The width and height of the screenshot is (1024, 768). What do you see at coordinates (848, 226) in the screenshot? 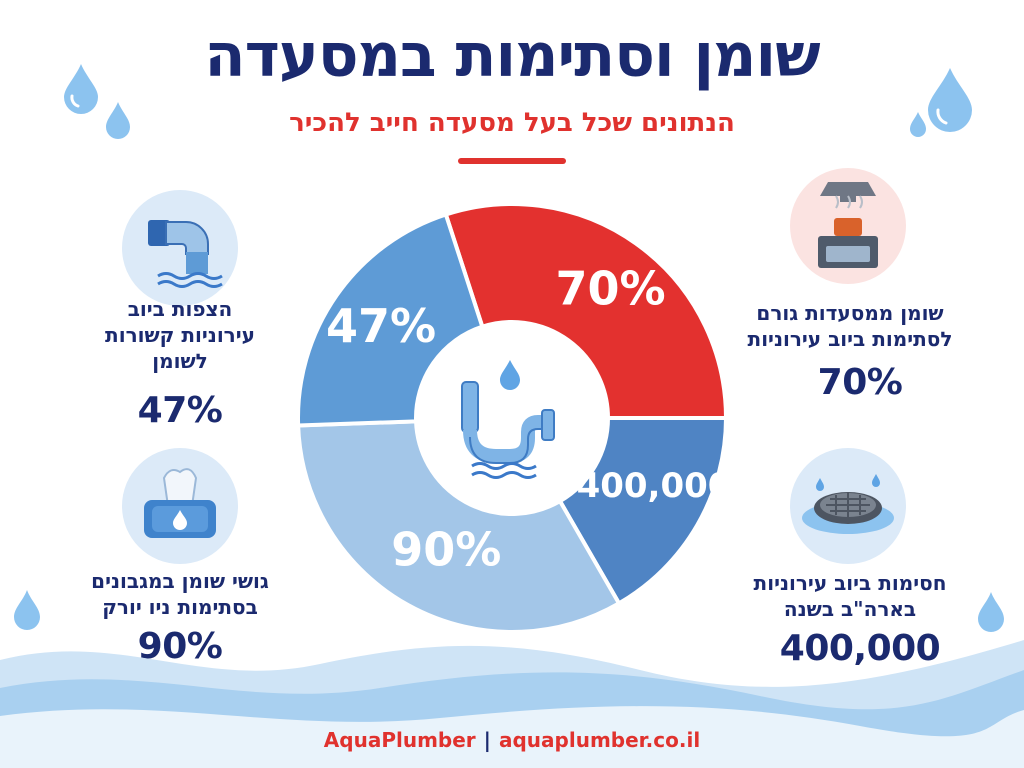
I see `stove-icon` at bounding box center [848, 226].